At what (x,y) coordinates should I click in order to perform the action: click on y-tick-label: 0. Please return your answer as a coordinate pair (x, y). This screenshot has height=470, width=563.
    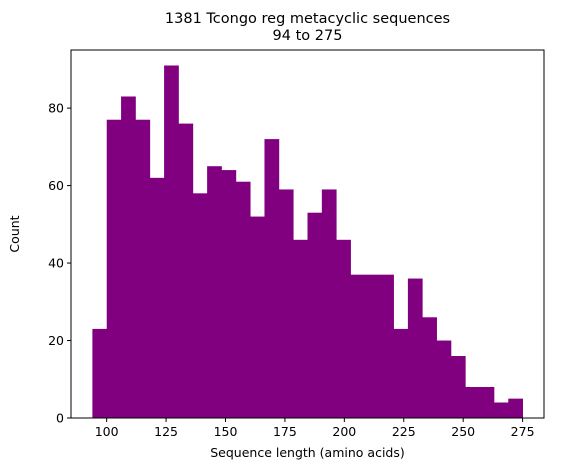
    Looking at the image, I should click on (60, 418).